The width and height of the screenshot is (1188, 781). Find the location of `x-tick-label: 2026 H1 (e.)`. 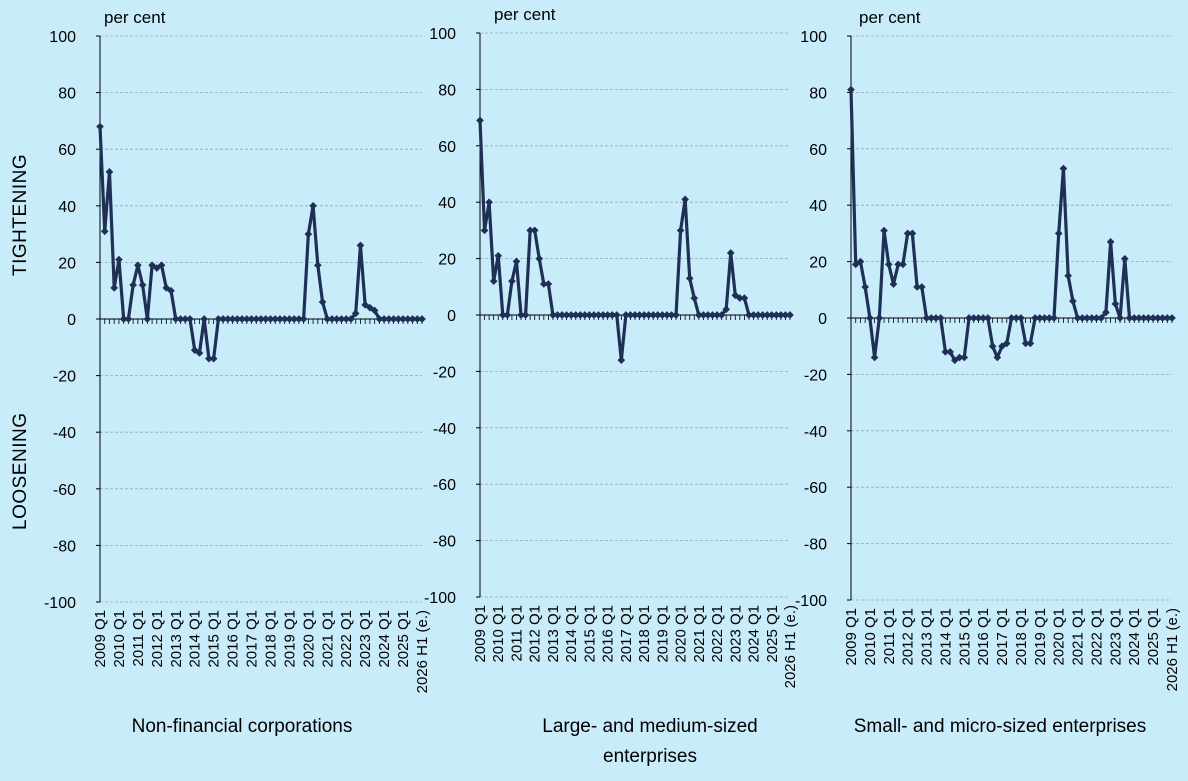

x-tick-label: 2026 H1 (e.) is located at coordinates (790, 646).